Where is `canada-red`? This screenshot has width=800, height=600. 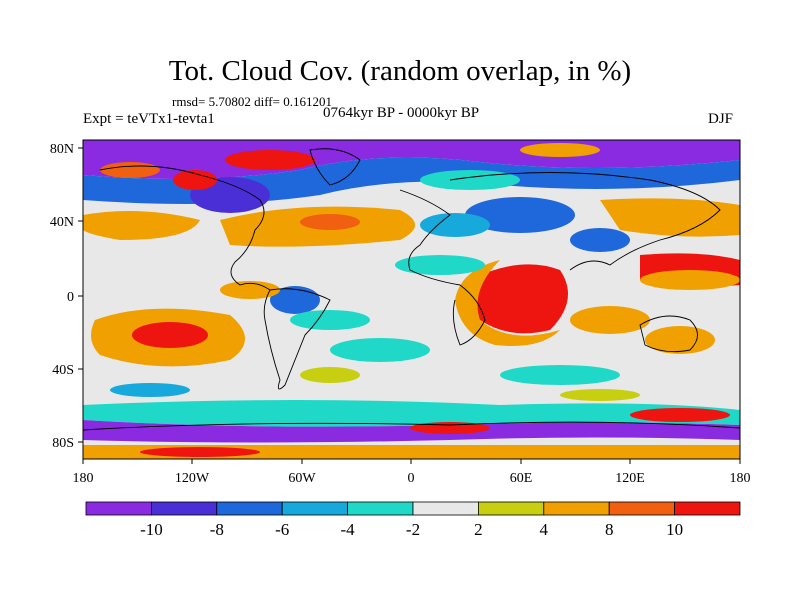 canada-red is located at coordinates (195, 180).